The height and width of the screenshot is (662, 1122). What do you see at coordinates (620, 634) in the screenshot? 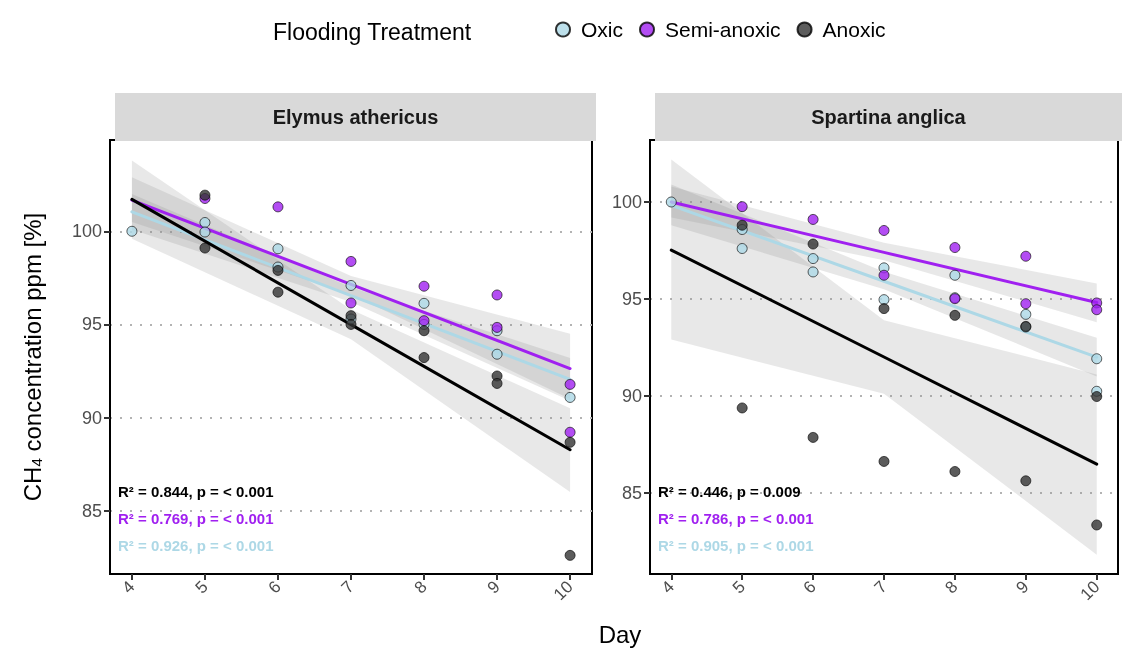
I see `x-axis-title: Day` at bounding box center [620, 634].